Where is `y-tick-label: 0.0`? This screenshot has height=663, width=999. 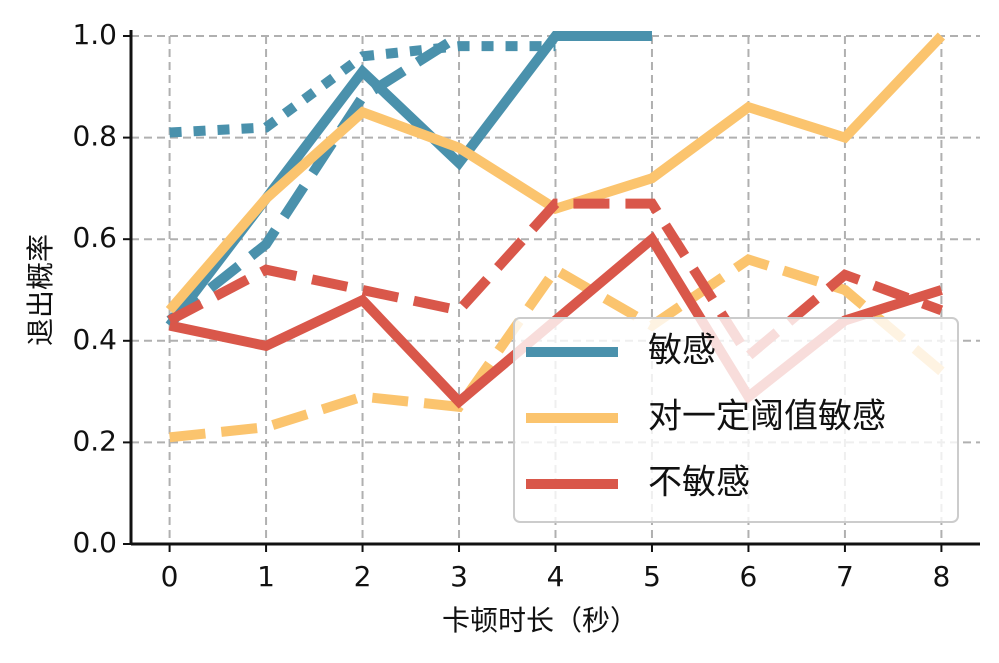 y-tick-label: 0.0 is located at coordinates (94, 542).